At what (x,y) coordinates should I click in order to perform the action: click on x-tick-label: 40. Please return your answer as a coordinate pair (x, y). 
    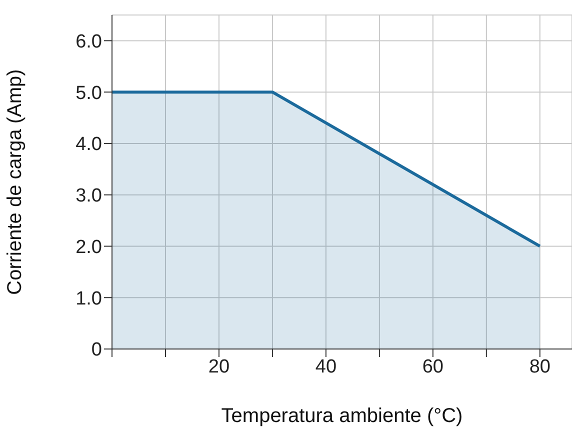
    Looking at the image, I should click on (326, 367).